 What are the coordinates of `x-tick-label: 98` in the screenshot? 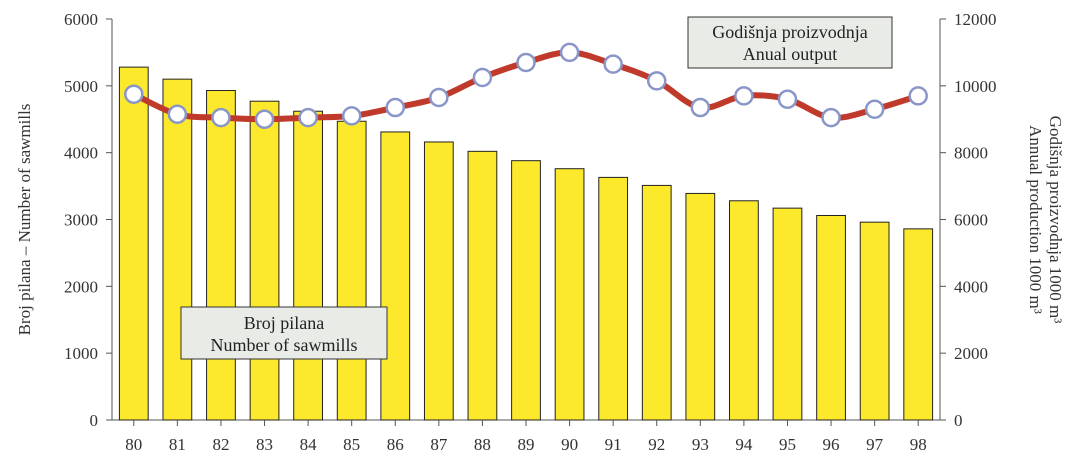 It's located at (918, 444).